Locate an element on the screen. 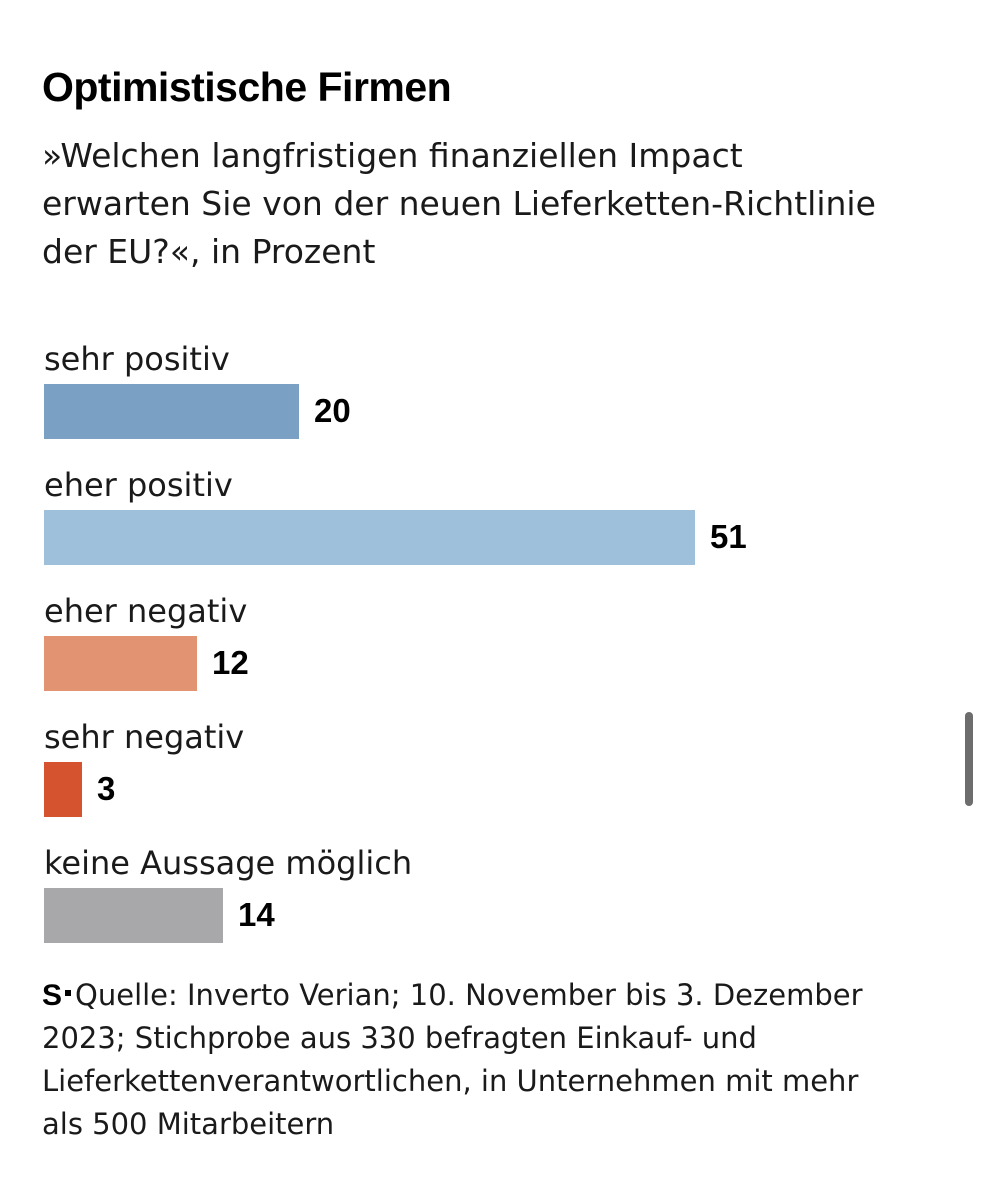  spiegel-logo-icon: S is located at coordinates (52, 995).